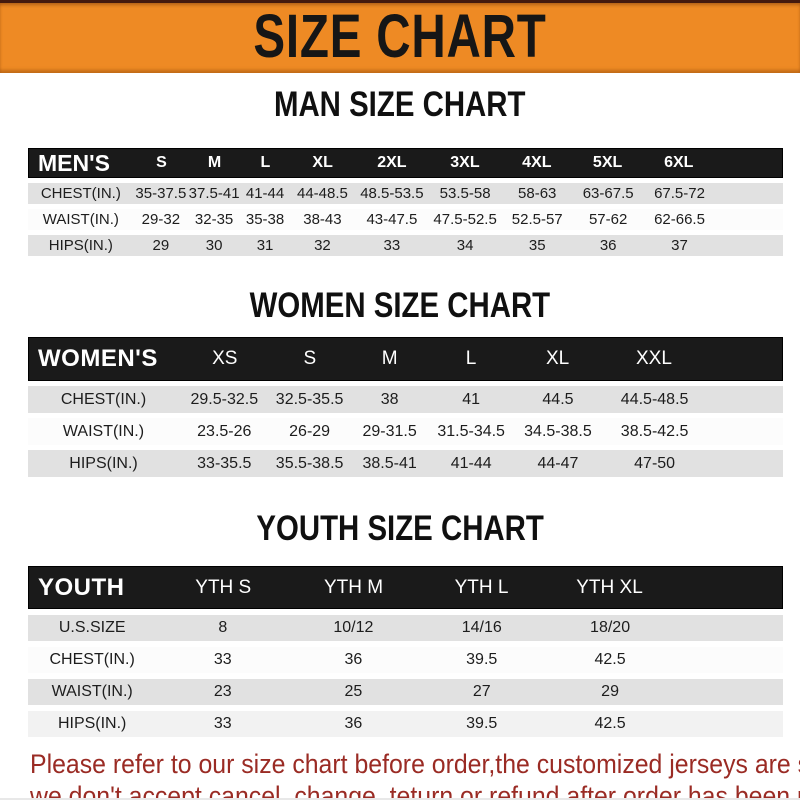  I want to click on table-row-us-size: U.S.SIZE 8 10/12 14/16 18/20, so click(405, 628).